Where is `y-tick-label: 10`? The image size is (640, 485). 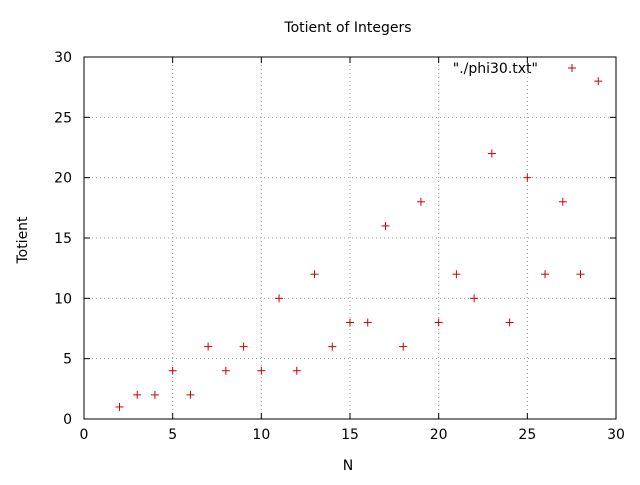
y-tick-label: 10 is located at coordinates (63, 299).